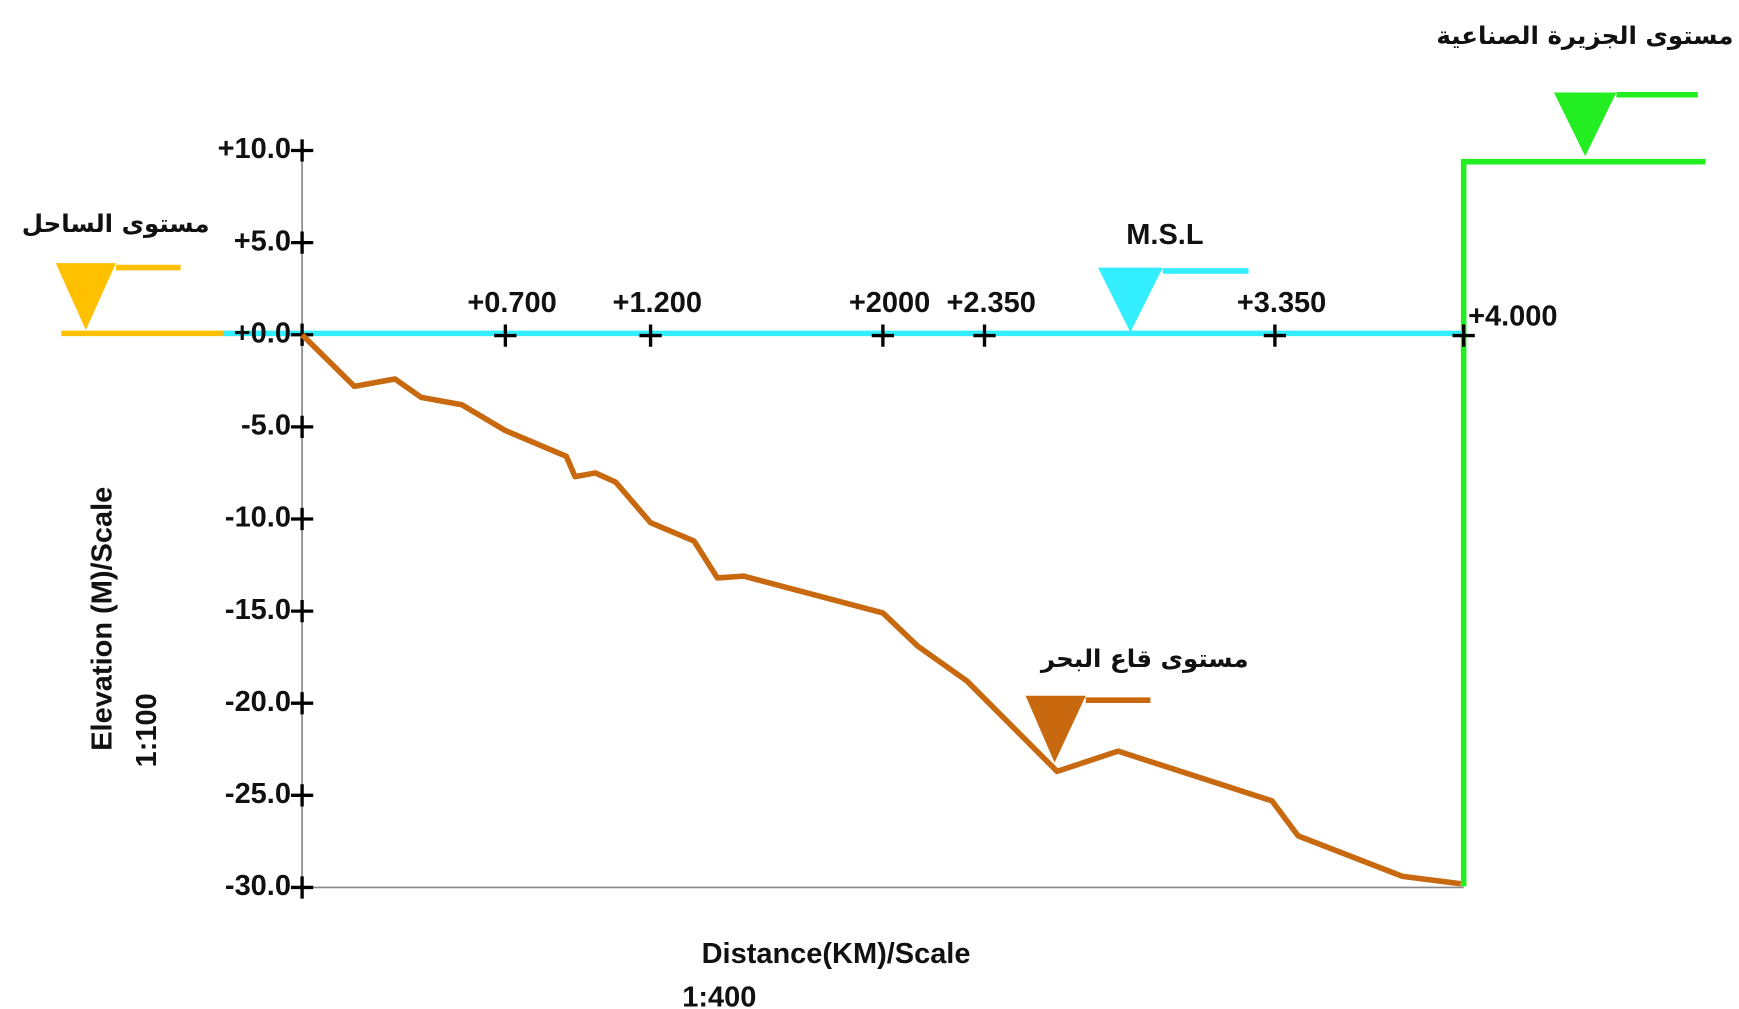  What do you see at coordinates (258, 886) in the screenshot?
I see `y-tick-label: -30.0` at bounding box center [258, 886].